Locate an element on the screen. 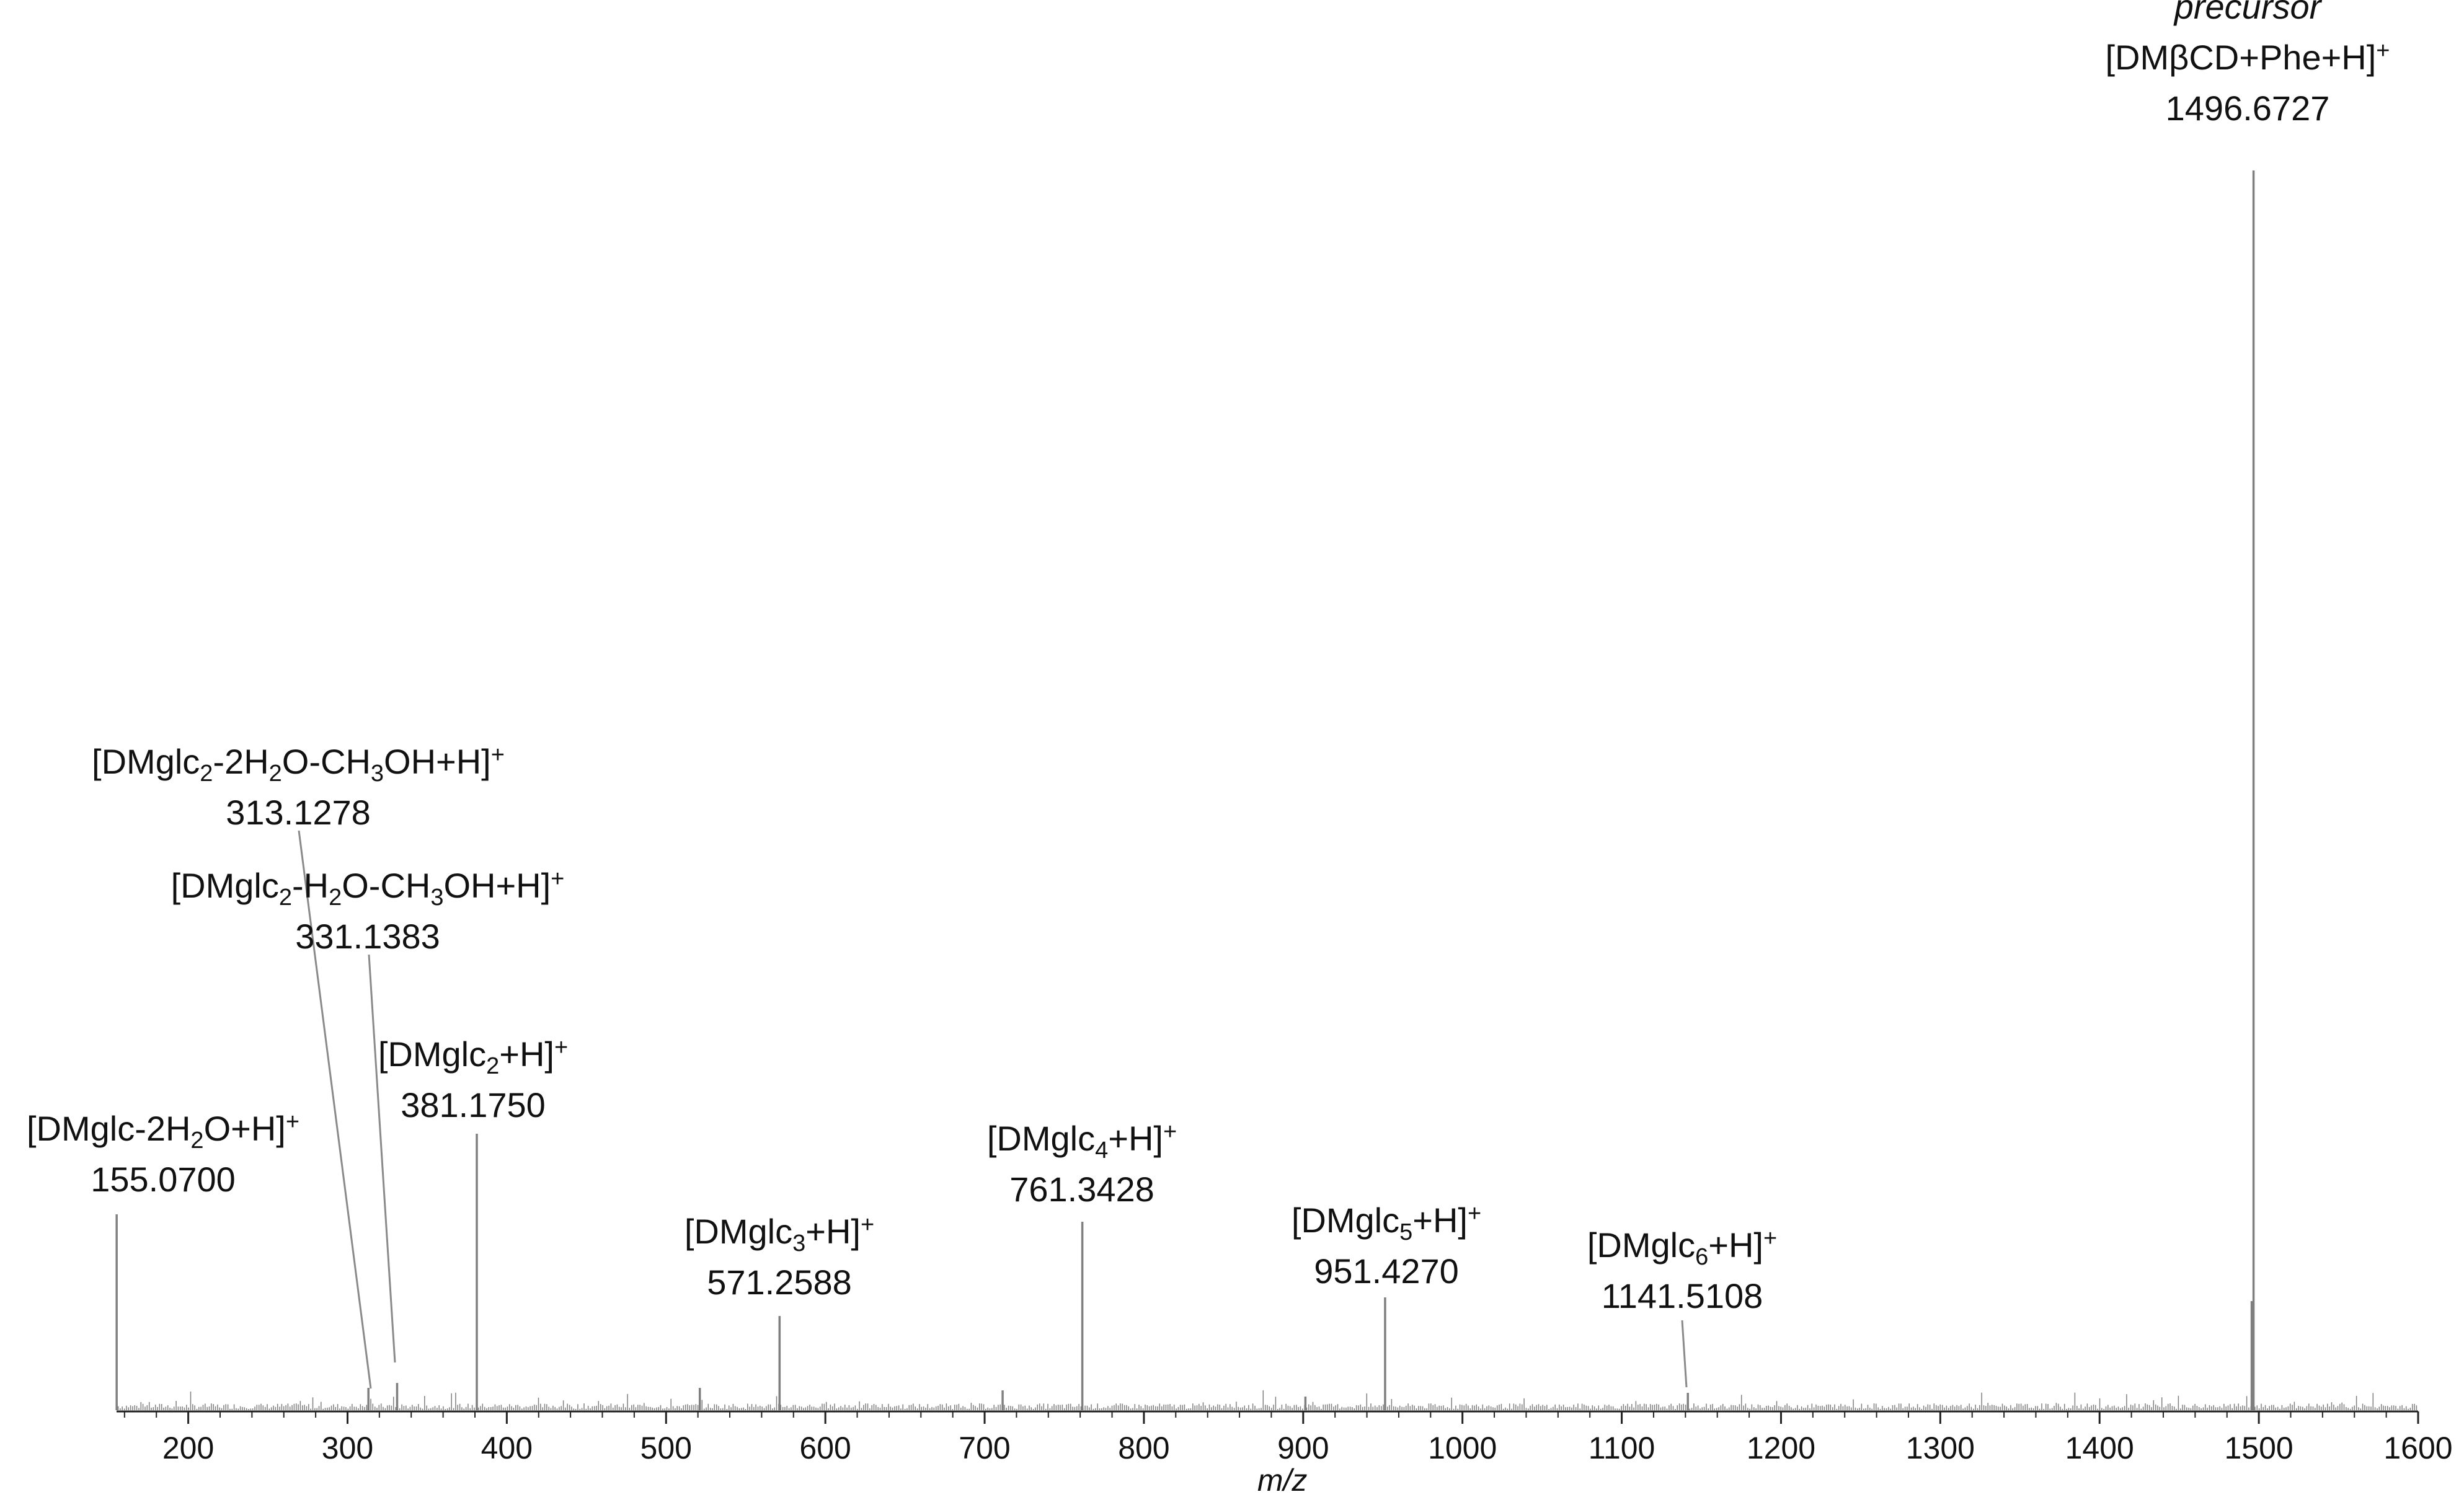 Image resolution: width=2464 pixels, height=1510 pixels. baseline-noise is located at coordinates (1267, 1400).